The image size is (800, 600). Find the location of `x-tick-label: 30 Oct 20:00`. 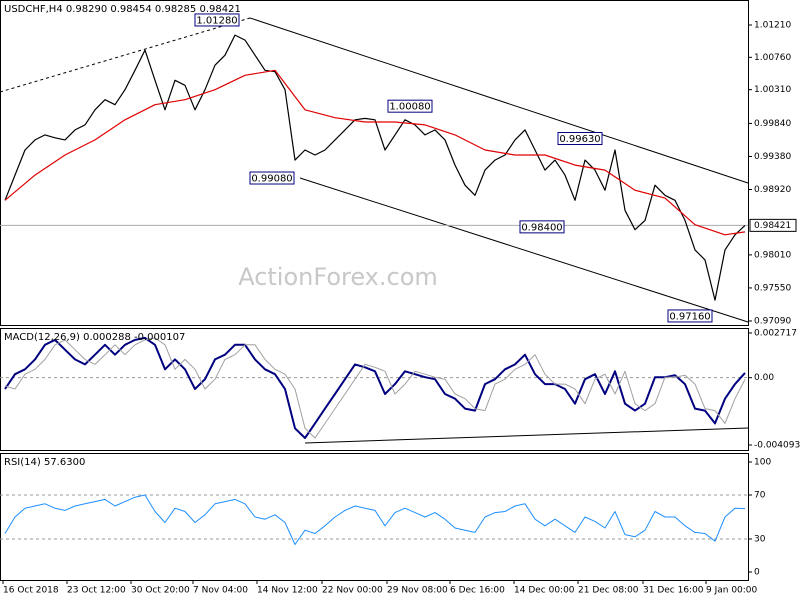

x-tick-label: 30 Oct 20:00 is located at coordinates (160, 591).